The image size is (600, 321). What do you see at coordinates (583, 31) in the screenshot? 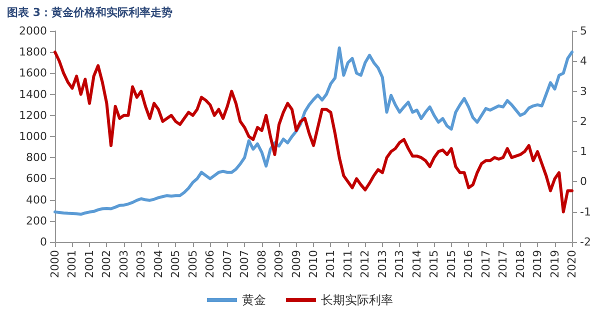
I see `y2-tick-label: 5` at bounding box center [583, 31].